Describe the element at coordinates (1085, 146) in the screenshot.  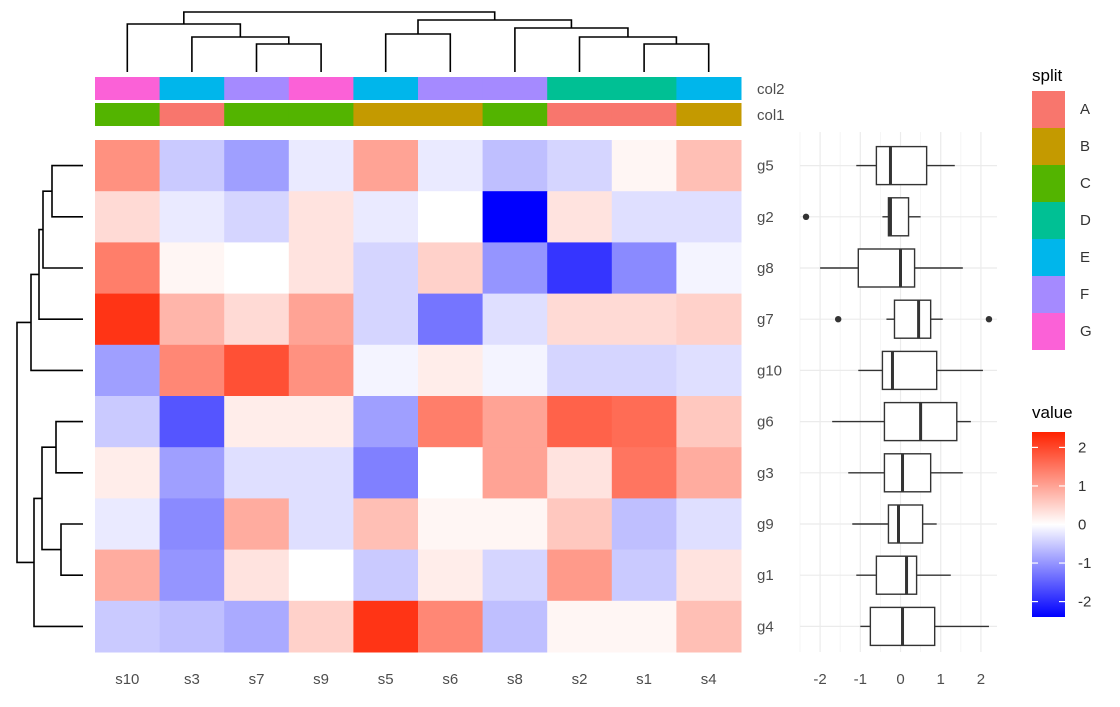
I see `legend-split-label: B` at that location.